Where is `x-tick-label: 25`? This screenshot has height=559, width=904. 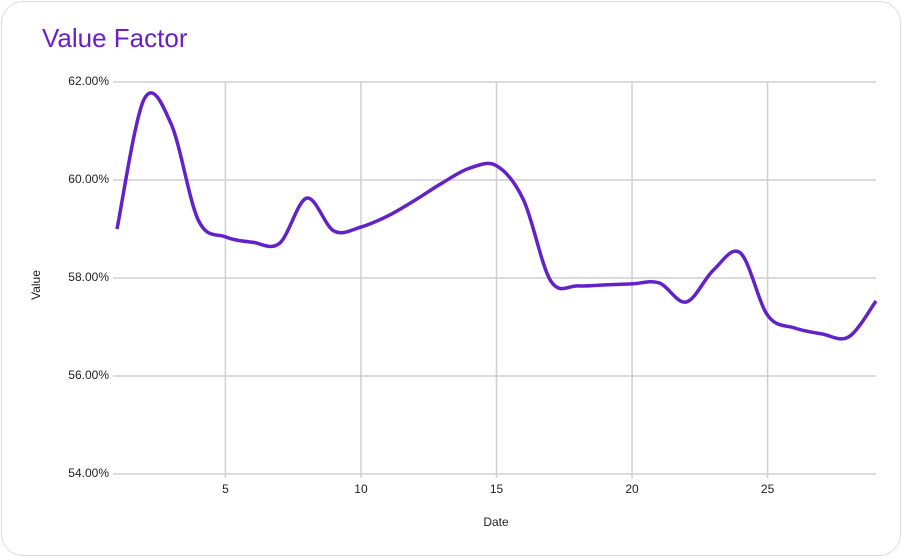 x-tick-label: 25 is located at coordinates (768, 489).